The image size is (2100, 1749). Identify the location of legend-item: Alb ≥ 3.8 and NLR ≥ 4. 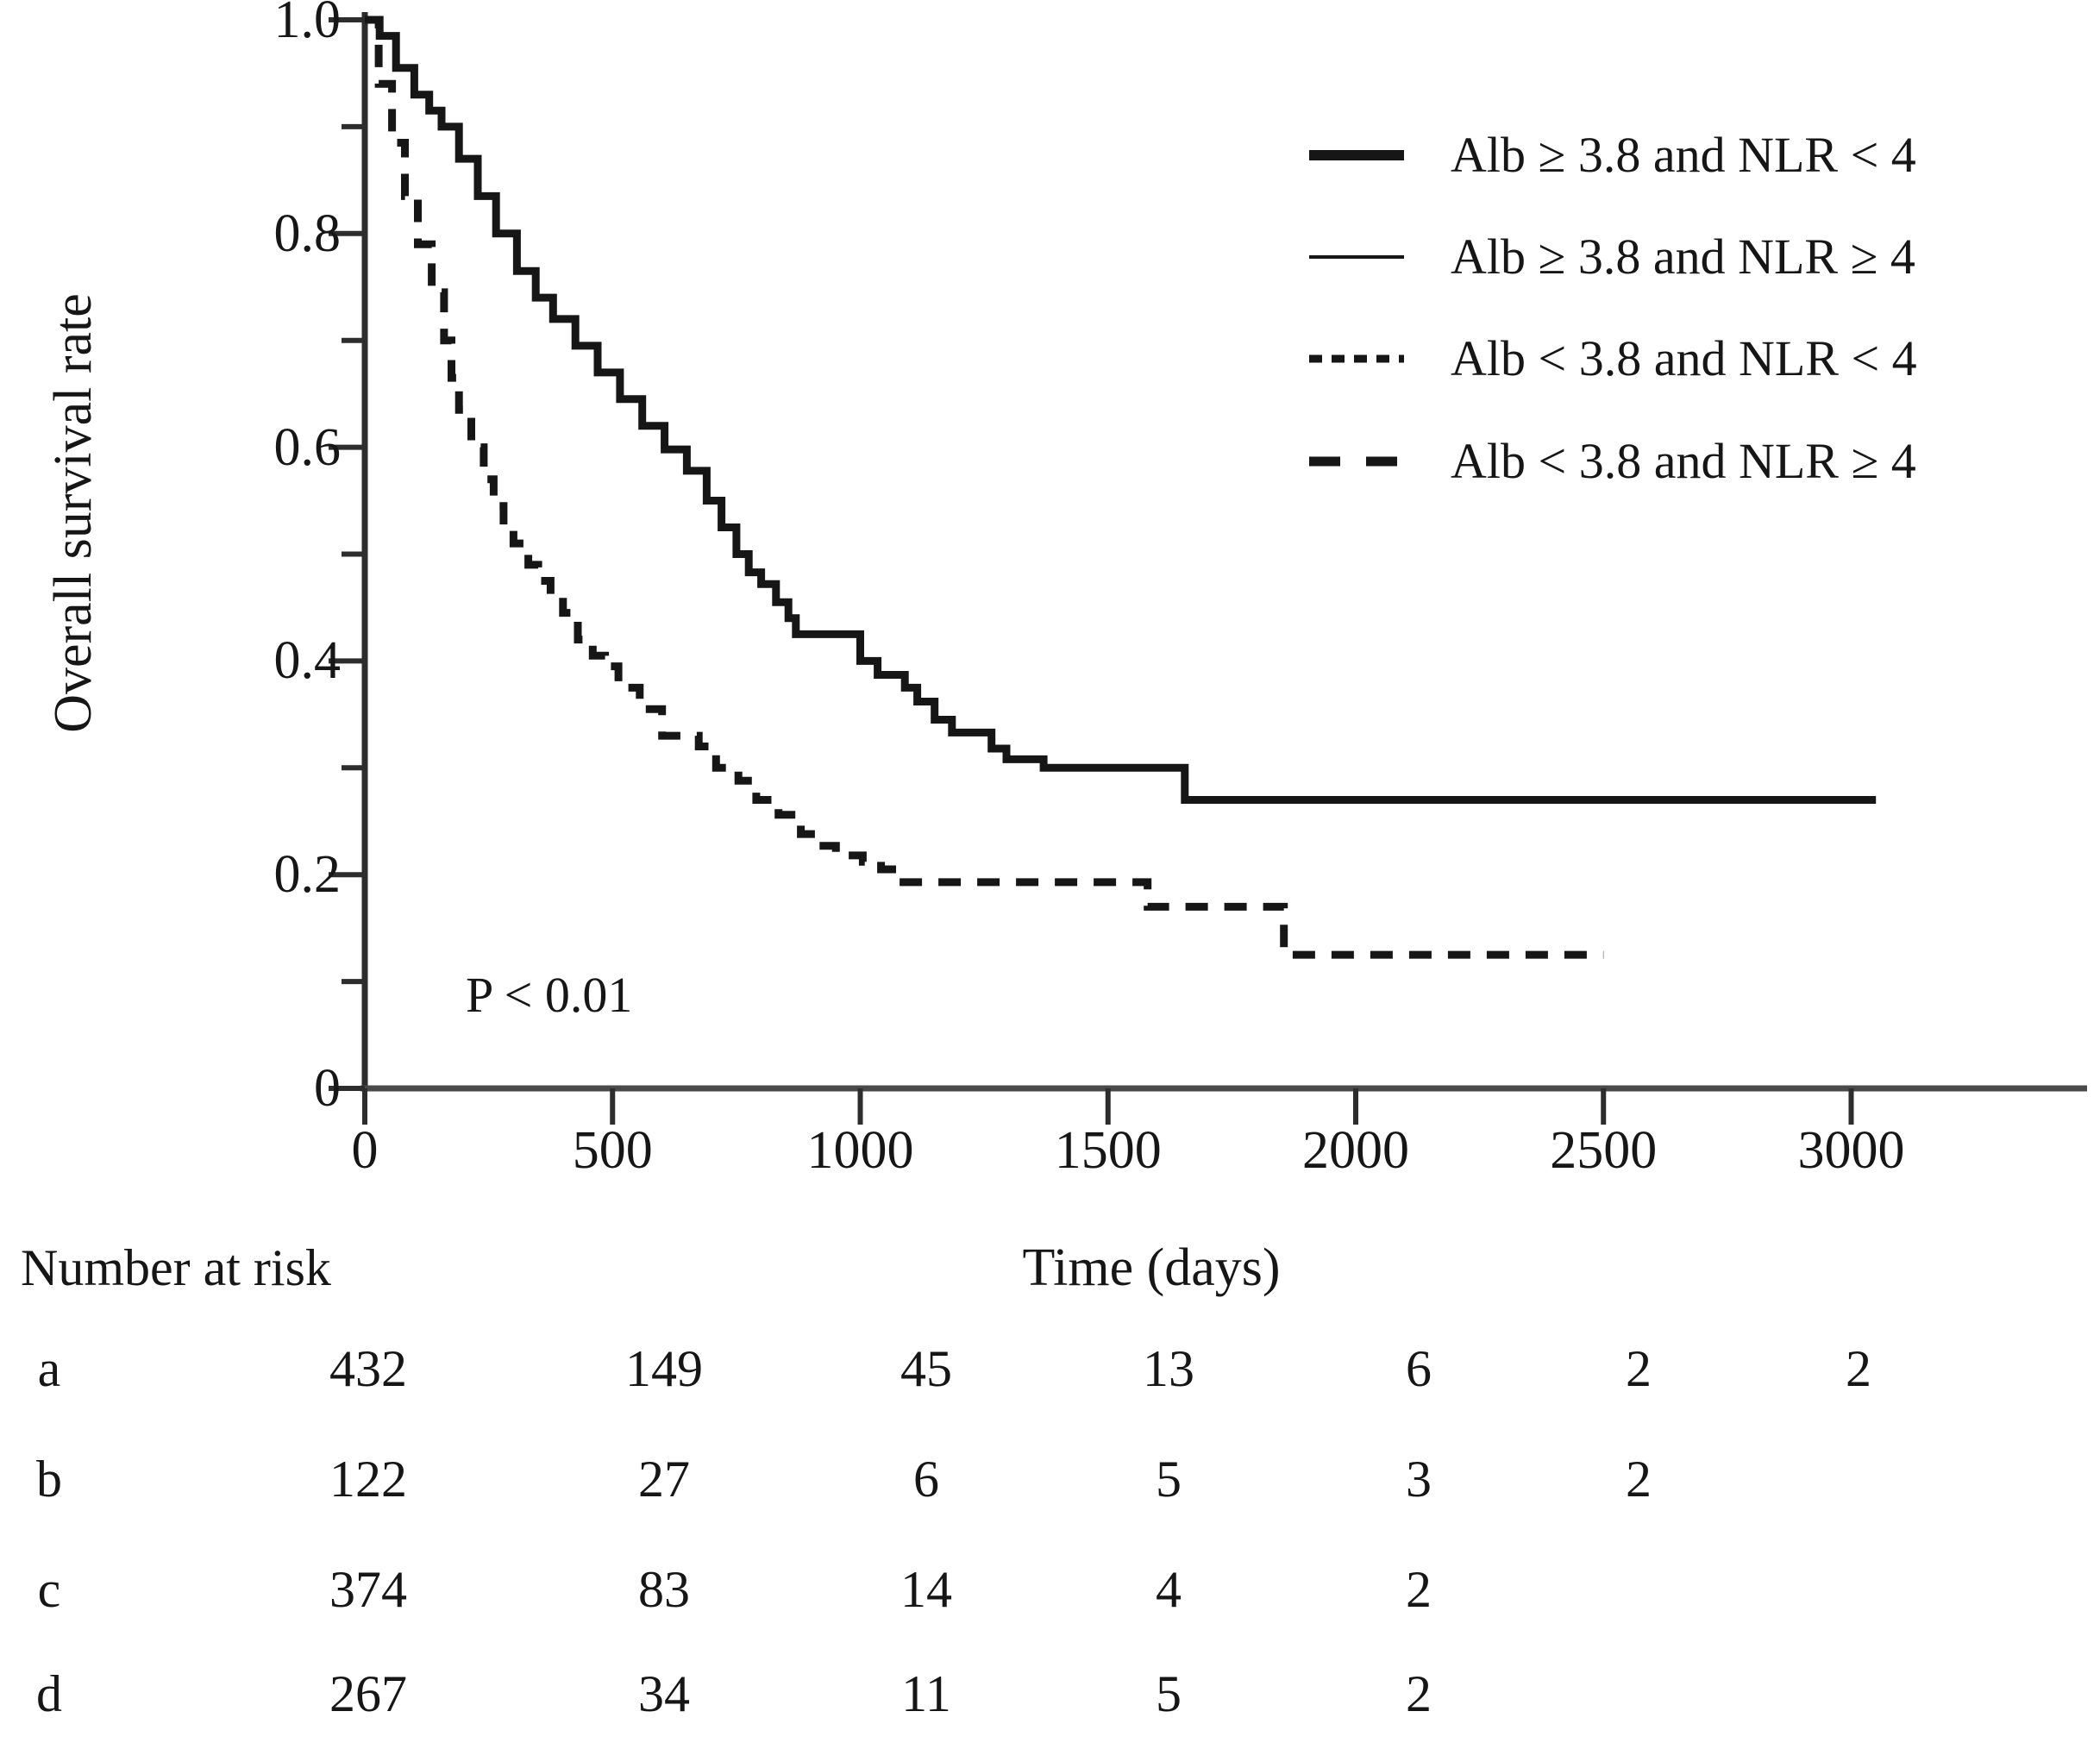
(1605, 257).